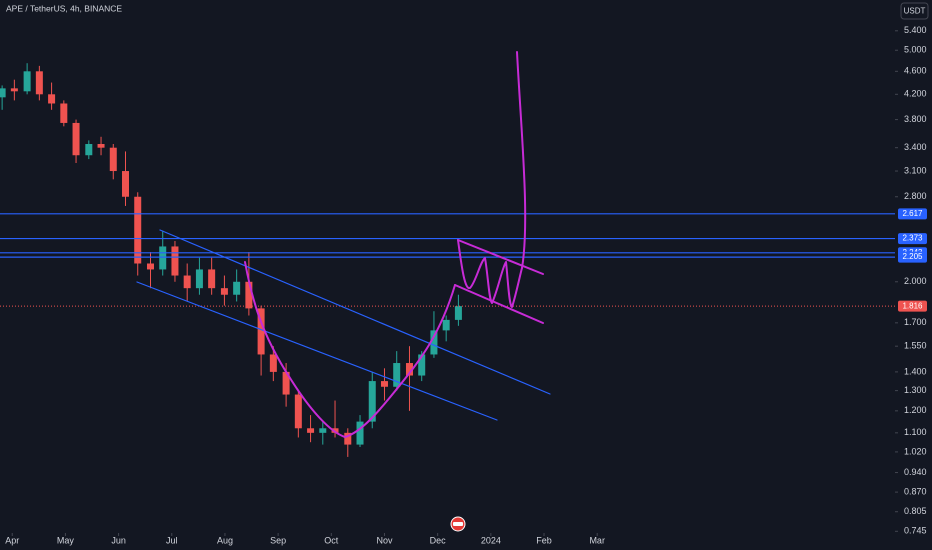  I want to click on x-tick-label: Dec, so click(438, 540).